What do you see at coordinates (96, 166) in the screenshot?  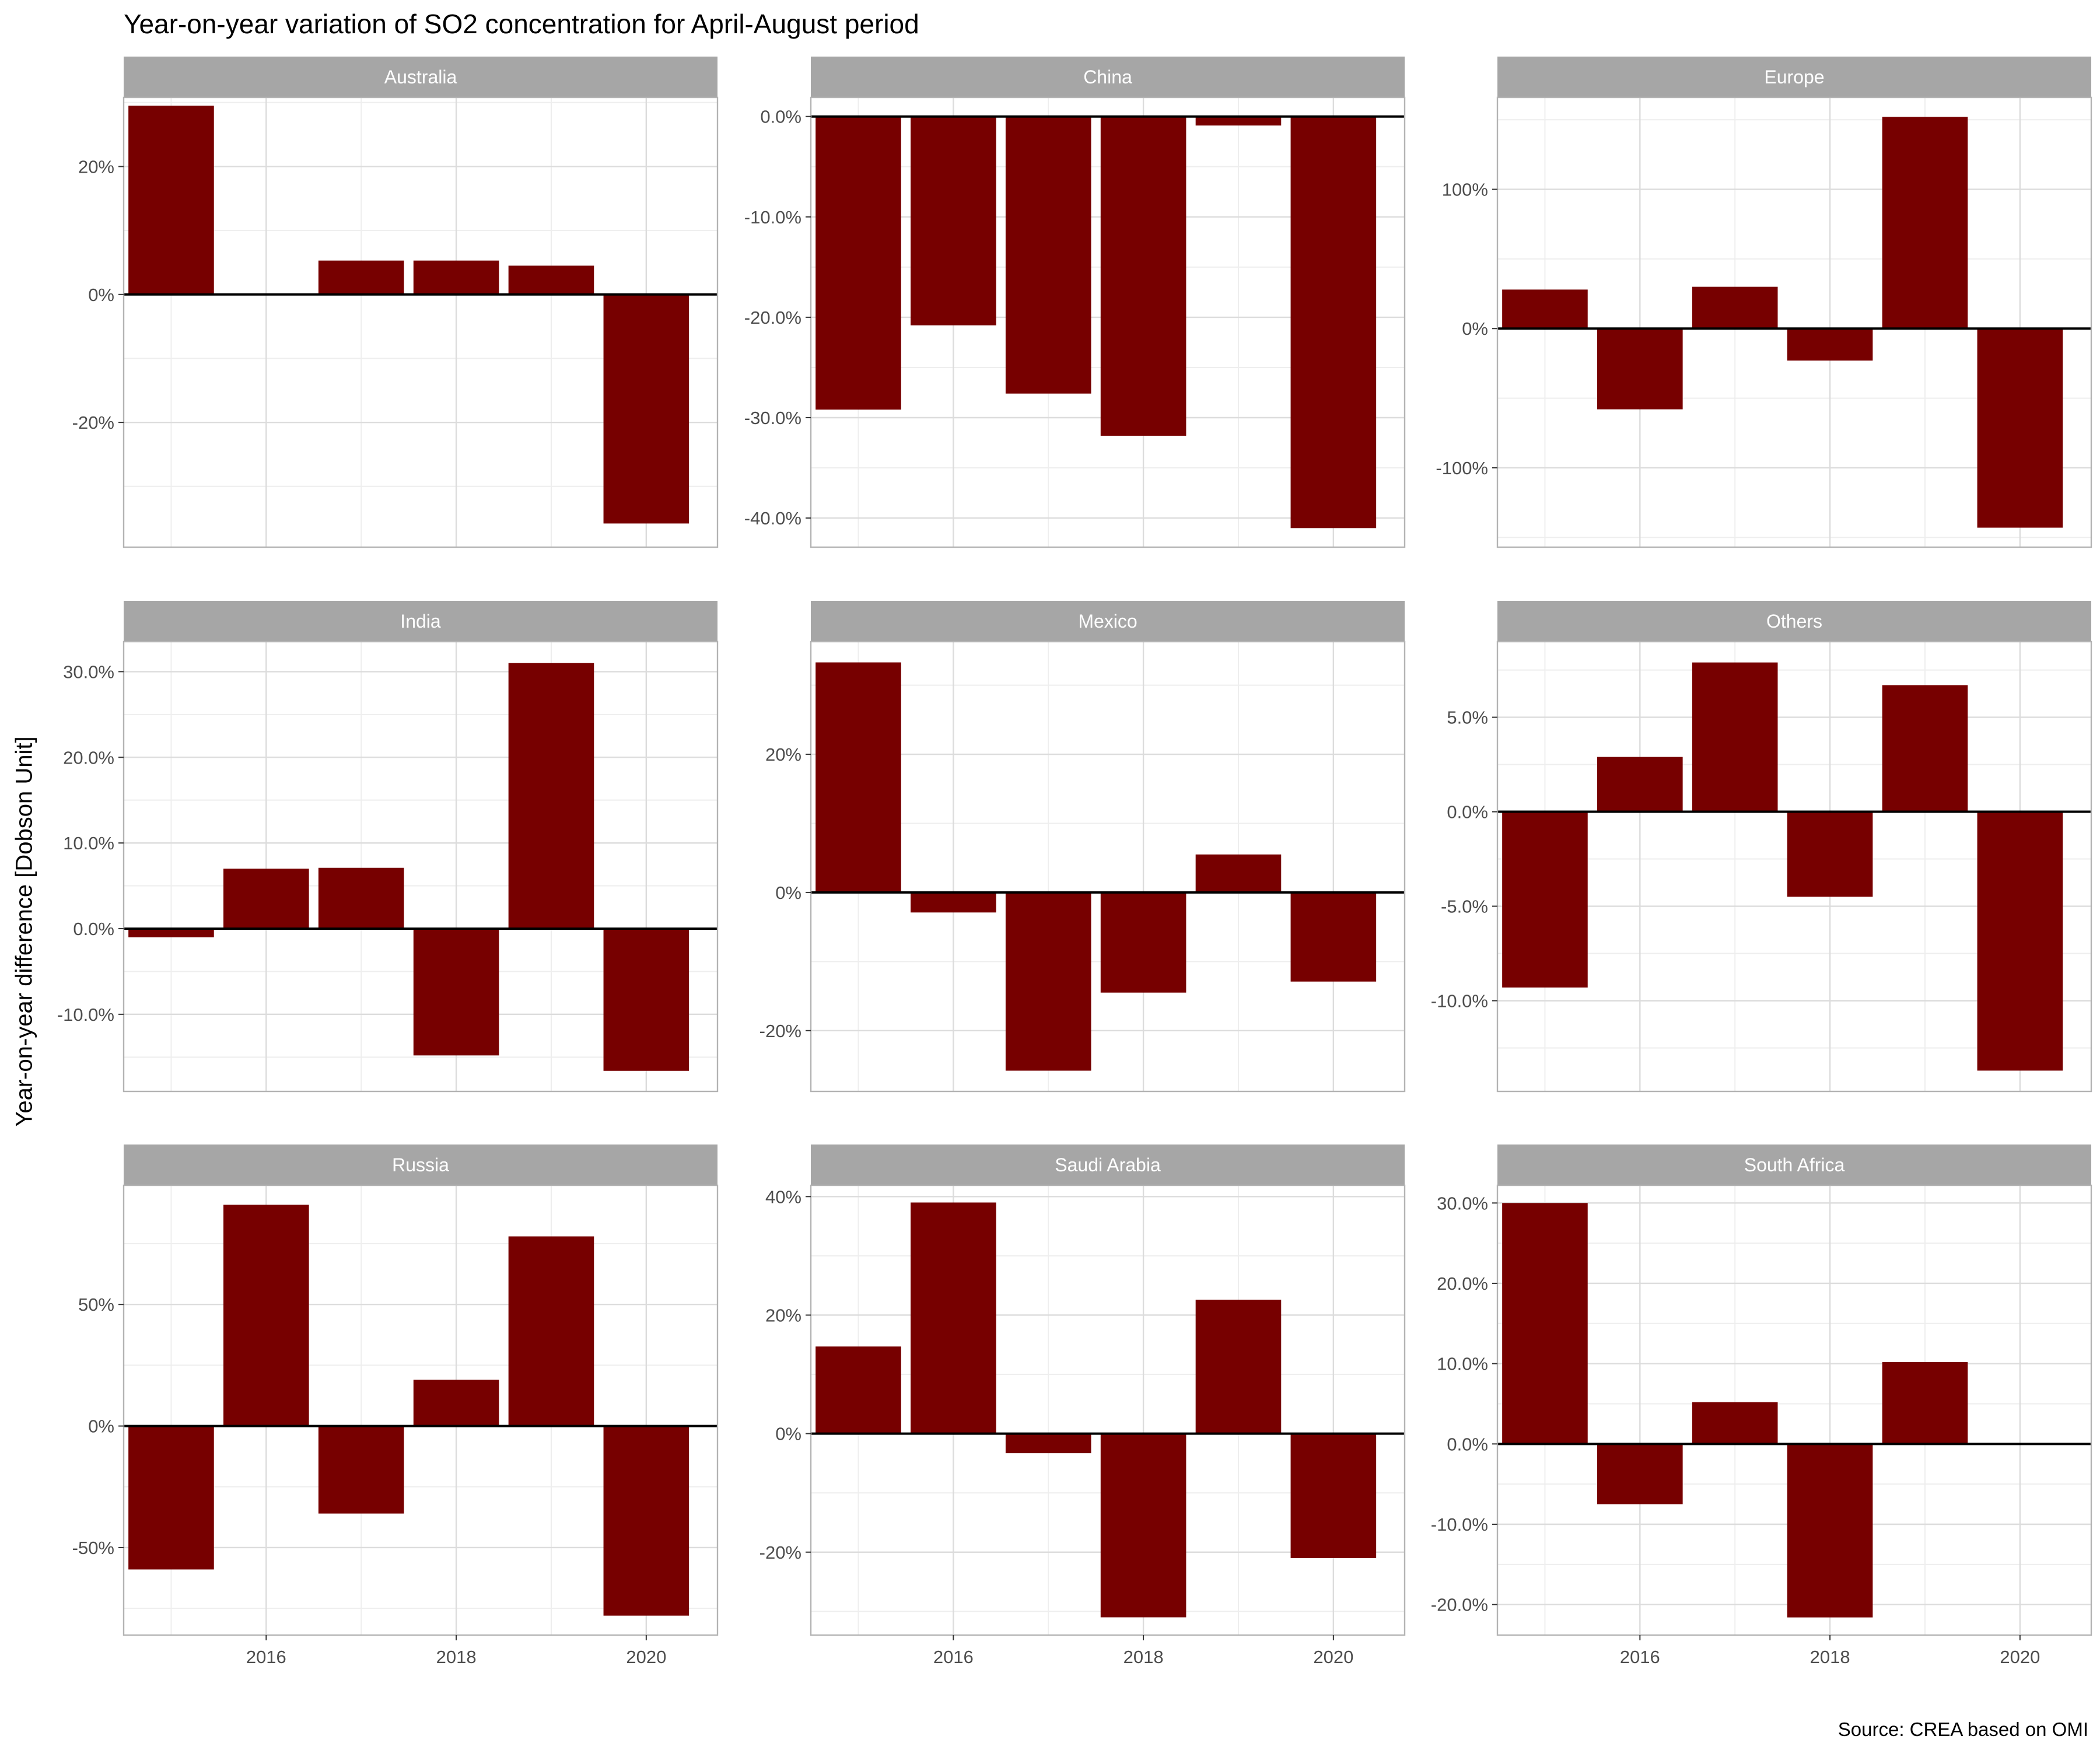 I see `y-tick-label: 20%` at bounding box center [96, 166].